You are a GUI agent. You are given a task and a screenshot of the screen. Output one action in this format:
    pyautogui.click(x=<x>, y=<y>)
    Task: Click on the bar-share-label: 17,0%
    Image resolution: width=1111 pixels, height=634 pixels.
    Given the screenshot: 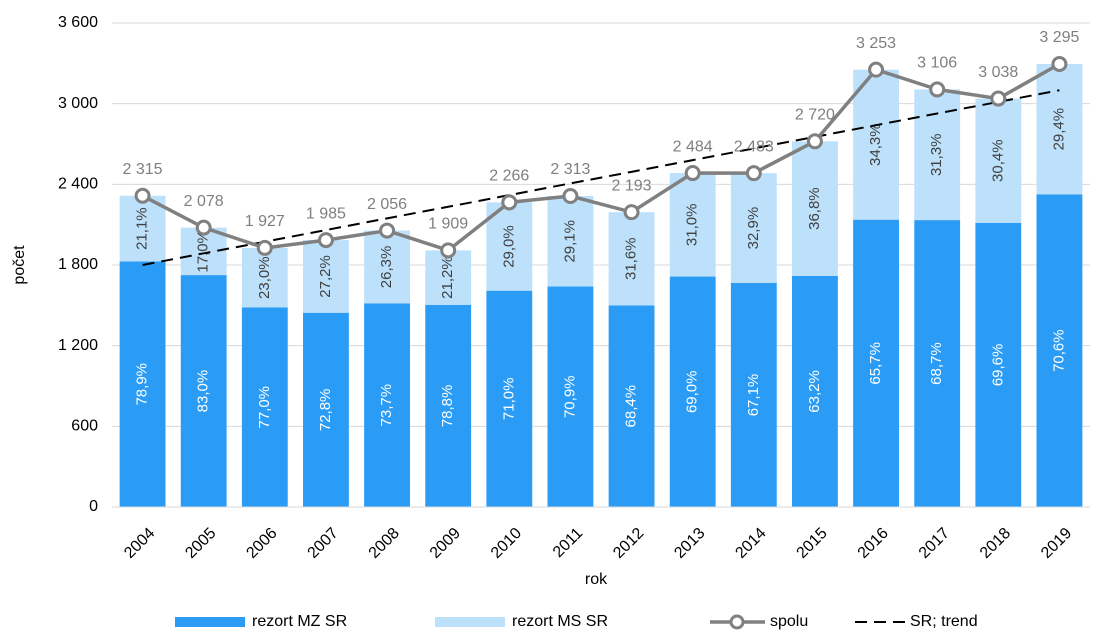 What is the action you would take?
    pyautogui.click(x=203, y=251)
    